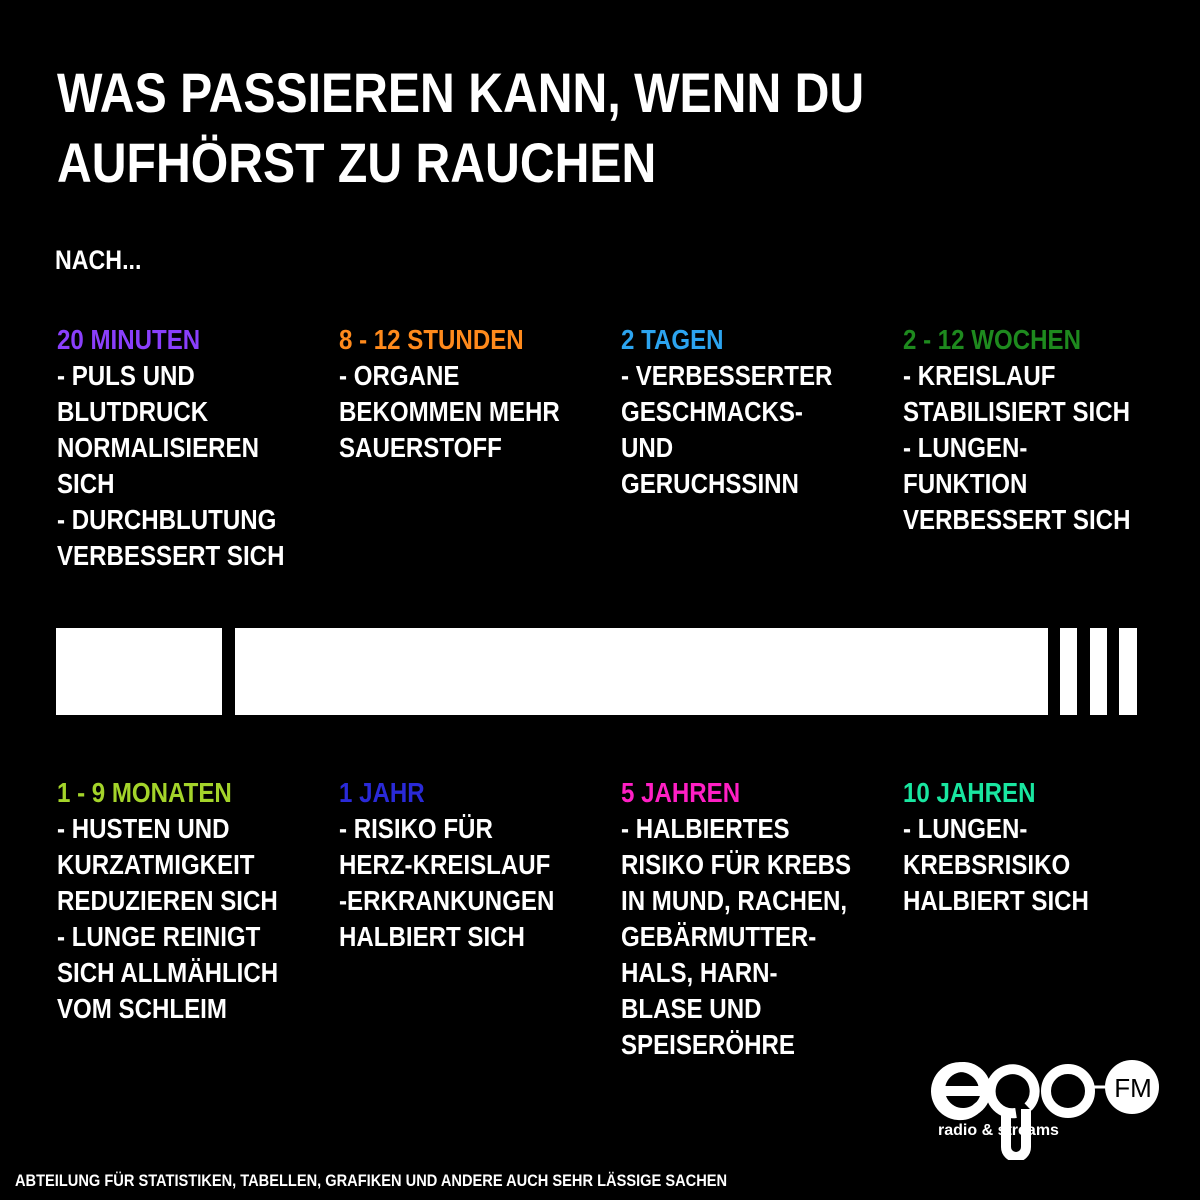 Image resolution: width=1200 pixels, height=1200 pixels. I want to click on milestone-text-line: VOM SCHLEIM, so click(142, 1008).